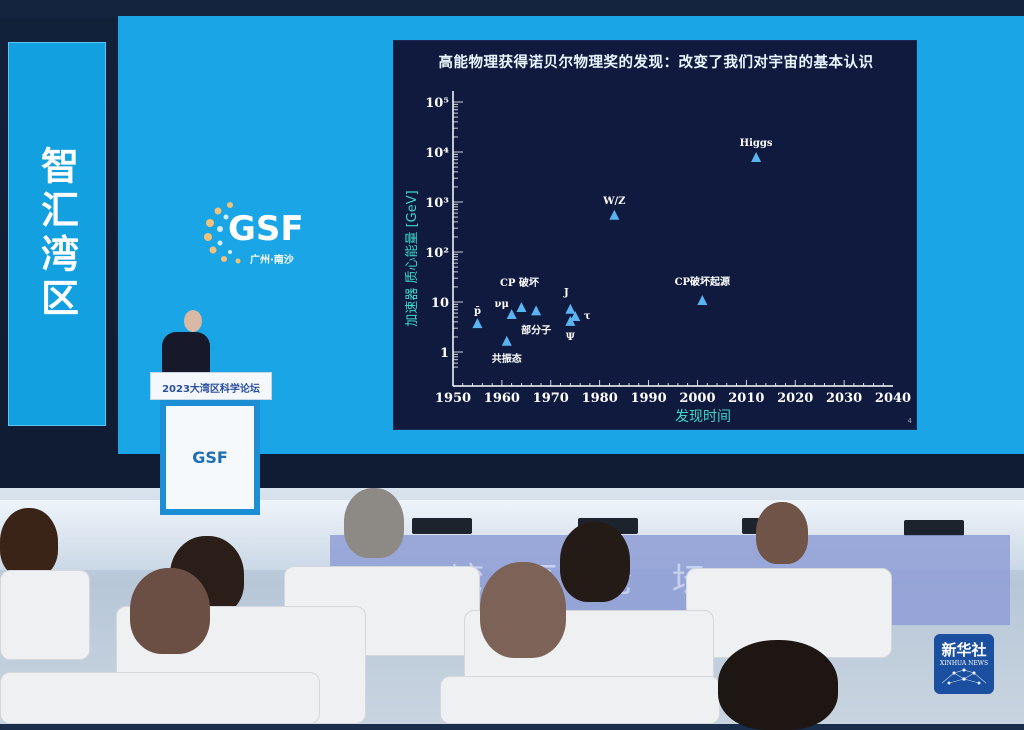 The width and height of the screenshot is (1024, 730). What do you see at coordinates (440, 303) in the screenshot?
I see `y-tick-label: 10` at bounding box center [440, 303].